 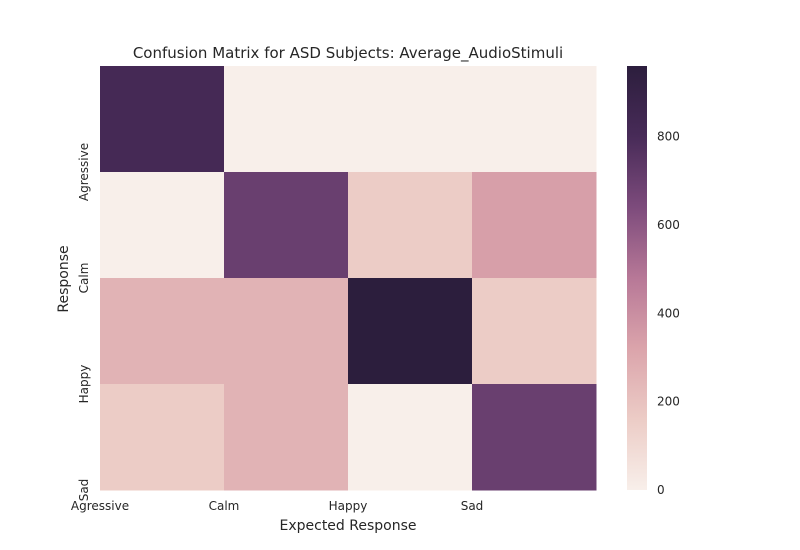 What do you see at coordinates (64, 278) in the screenshot?
I see `y-axis-label: Response` at bounding box center [64, 278].